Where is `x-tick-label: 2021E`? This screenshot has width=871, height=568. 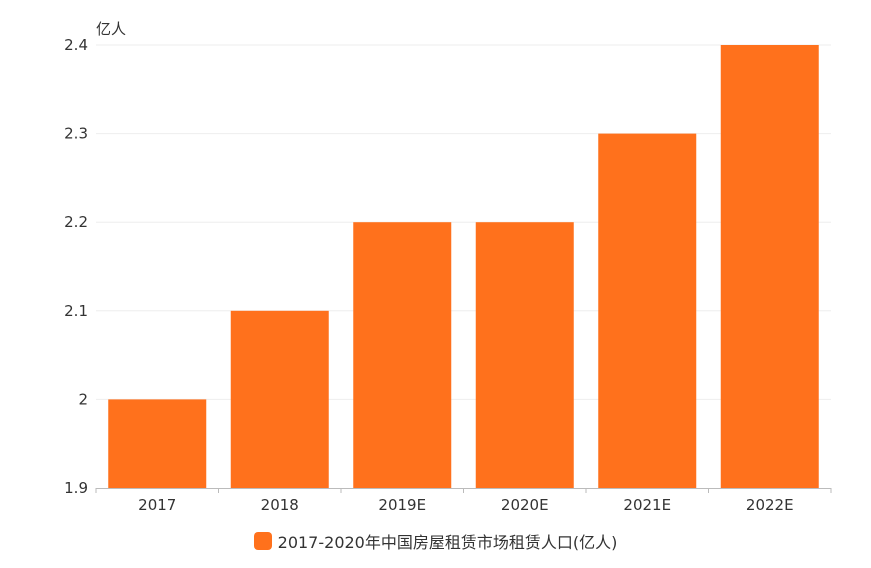
x-tick-label: 2021E is located at coordinates (647, 505).